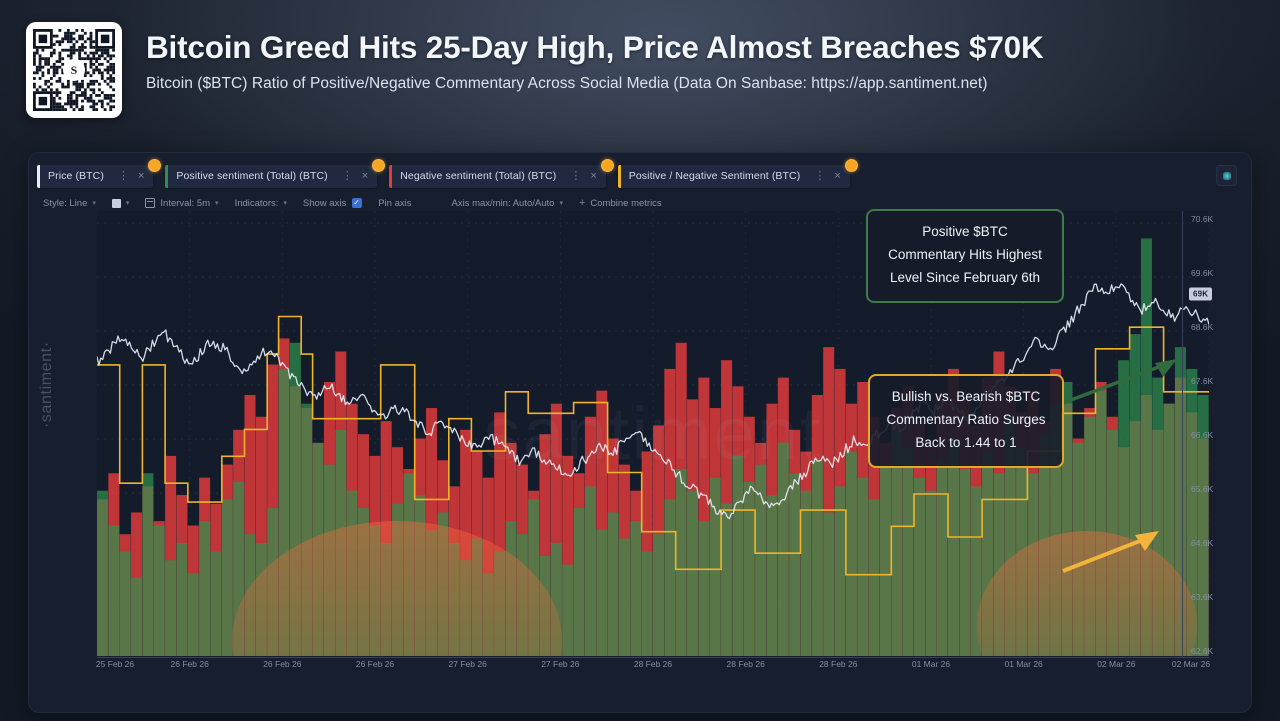 The height and width of the screenshot is (721, 1280). Describe the element at coordinates (966, 443) in the screenshot. I see `annotation-line-2: Back to 1.44 to 1` at that location.